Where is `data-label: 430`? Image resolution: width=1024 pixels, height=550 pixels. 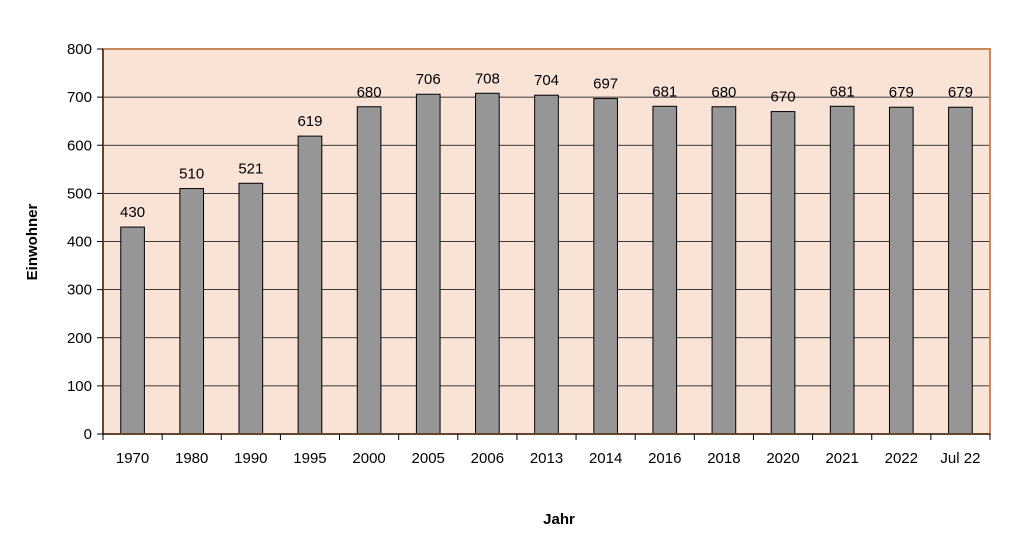 data-label: 430 is located at coordinates (132, 212).